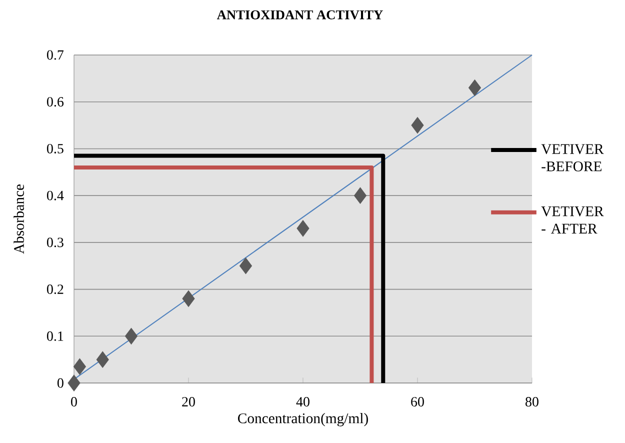 The height and width of the screenshot is (443, 625). I want to click on y-tick-label: 0.2, so click(55, 289).